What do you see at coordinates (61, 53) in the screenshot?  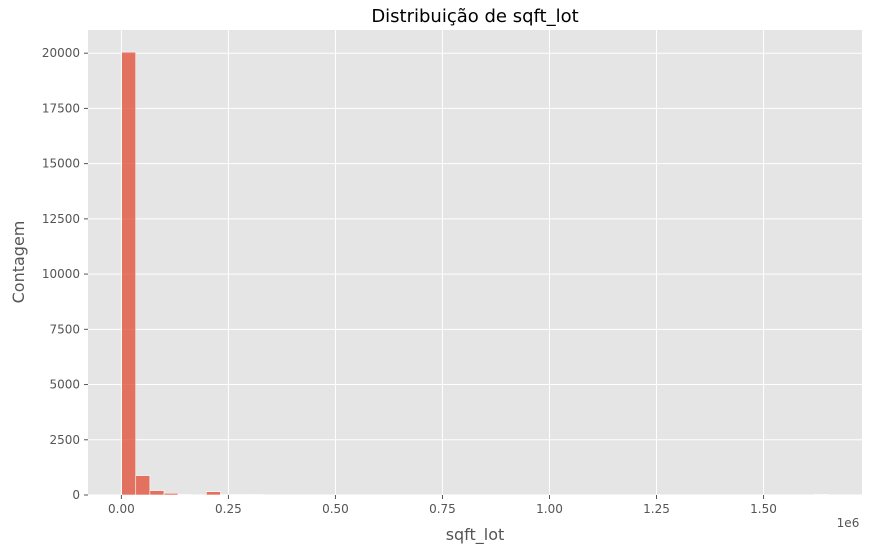 I see `y-tick-label: 20000` at bounding box center [61, 53].